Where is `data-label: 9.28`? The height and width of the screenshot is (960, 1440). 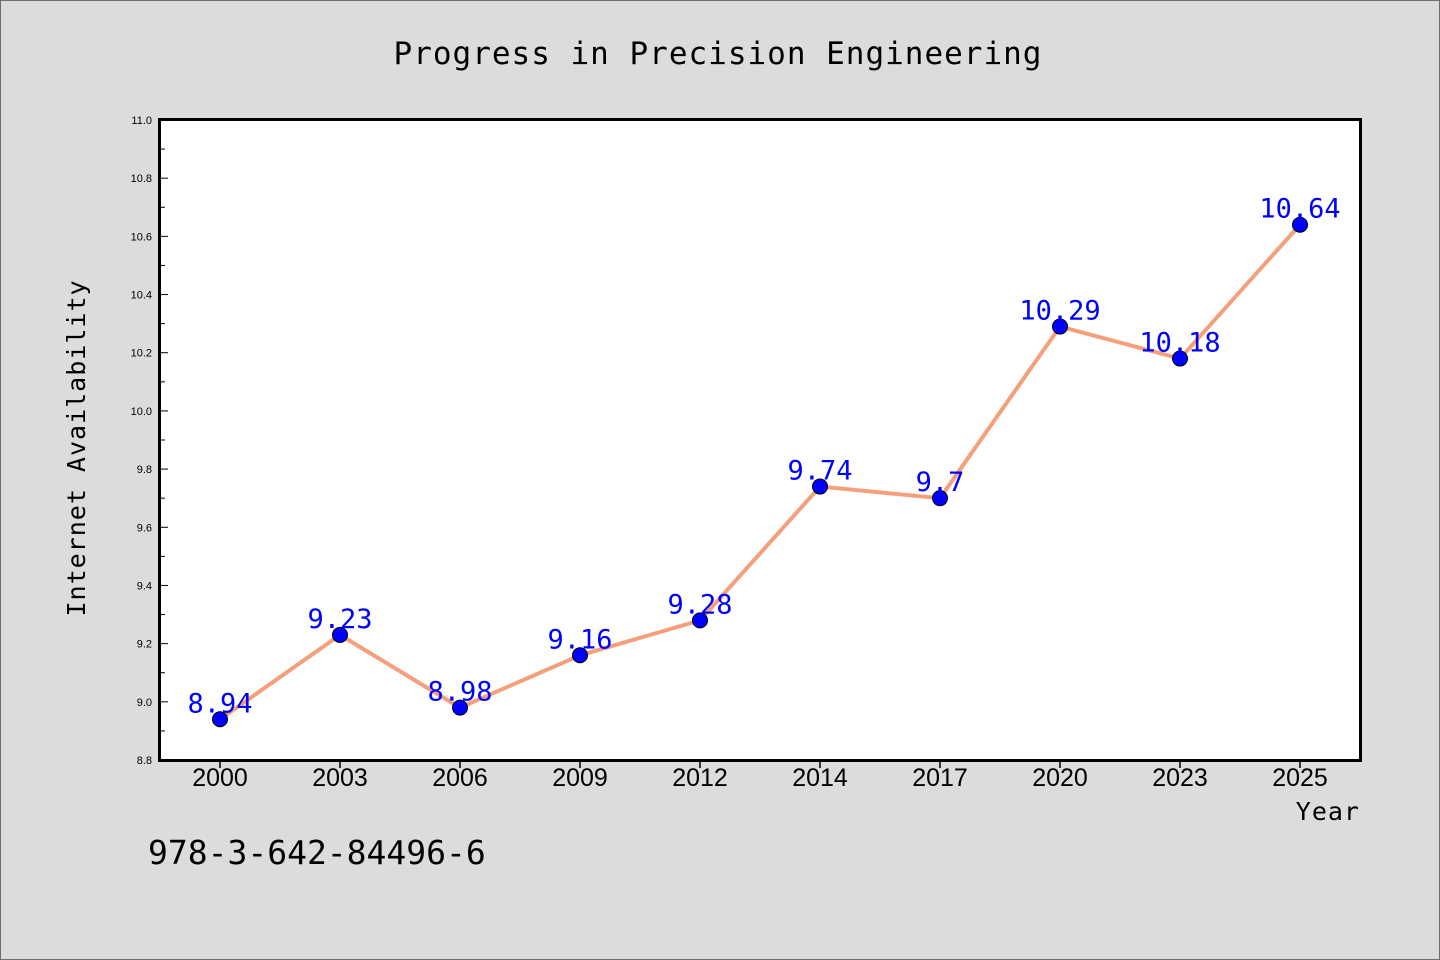
data-label: 9.28 is located at coordinates (699, 604).